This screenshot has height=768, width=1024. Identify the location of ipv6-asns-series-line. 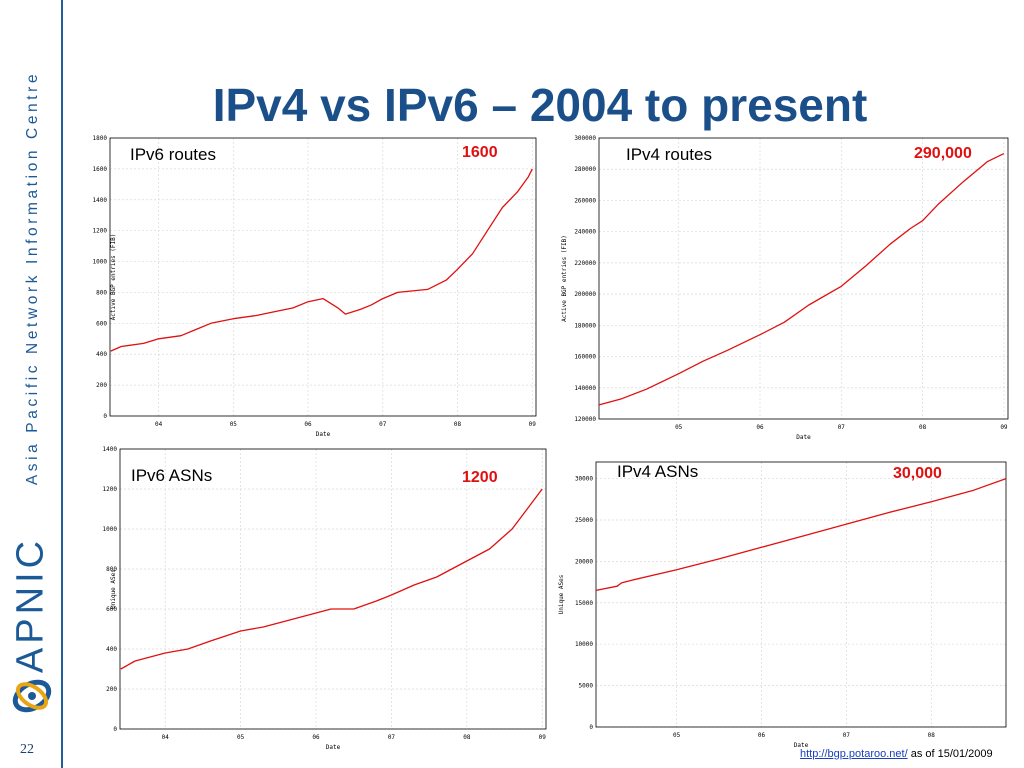
(331, 579).